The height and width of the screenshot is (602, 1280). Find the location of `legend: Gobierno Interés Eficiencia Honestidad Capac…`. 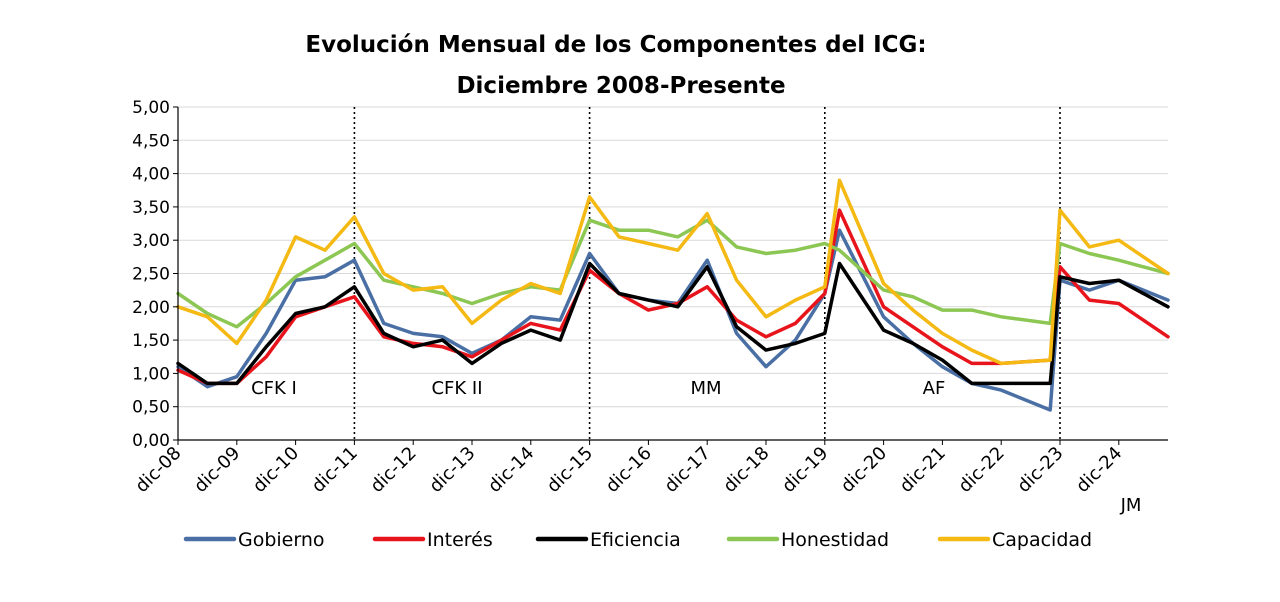

legend: Gobierno Interés Eficiencia Honestidad Capac… is located at coordinates (637, 540).